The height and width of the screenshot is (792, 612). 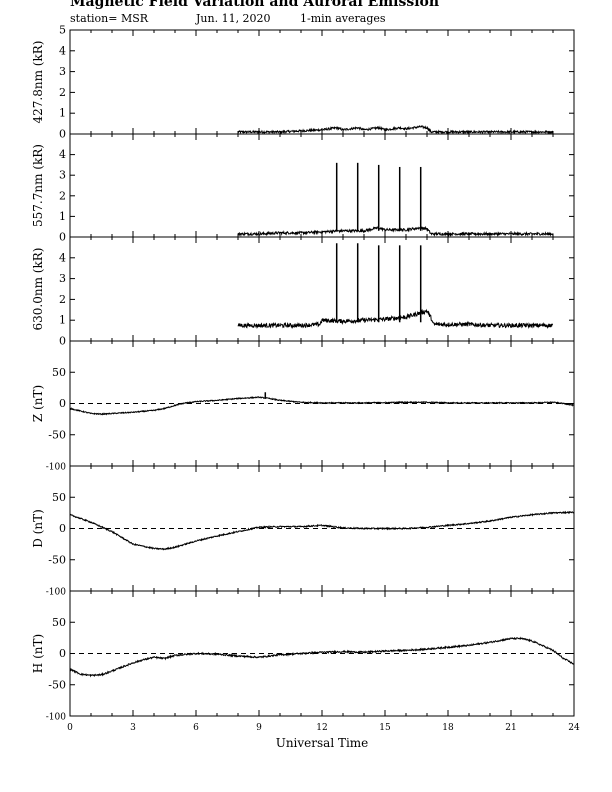 I want to click on panel-1: 0 1 2 3 4 5 427.8nm (kR), so click(x=303, y=82).